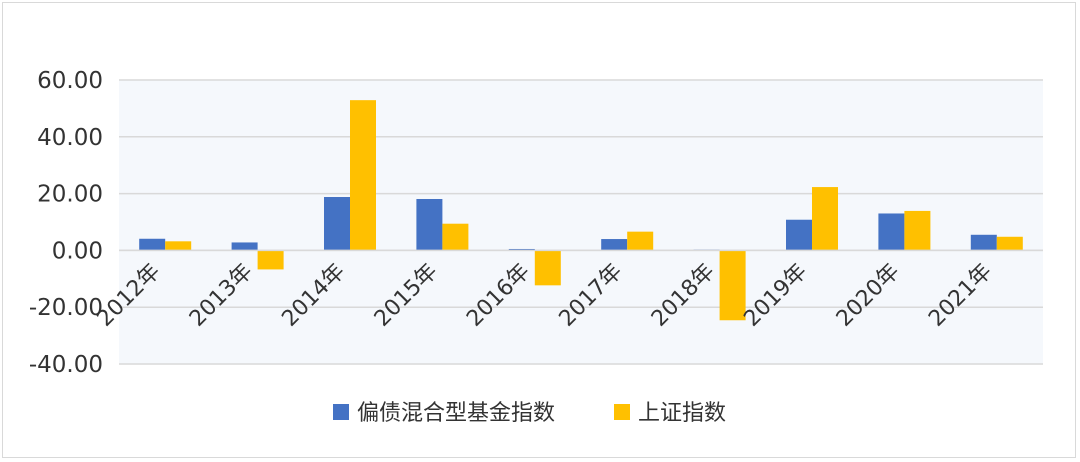 This screenshot has height=462, width=1080. I want to click on legend-swatch-bond-hybrid-fund-index, so click(341, 412).